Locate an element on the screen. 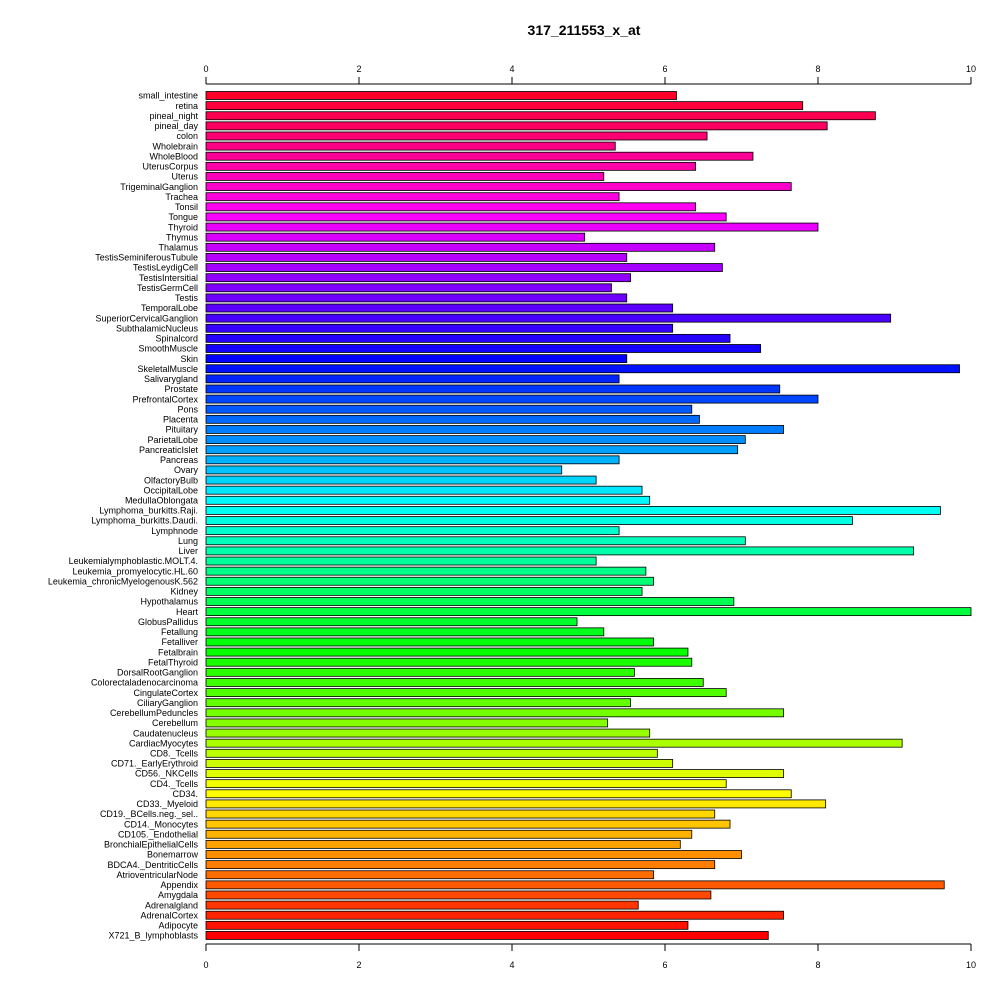  category-label: Pituitary is located at coordinates (181, 430).